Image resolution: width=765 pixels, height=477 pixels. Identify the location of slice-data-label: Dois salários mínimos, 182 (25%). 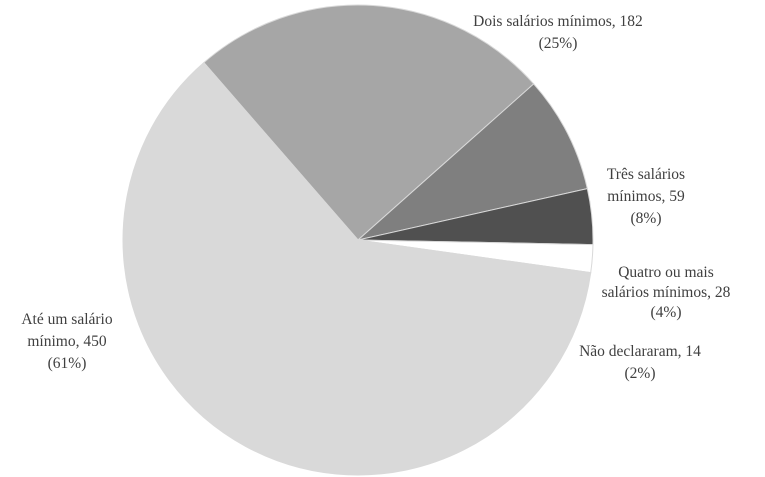
(558, 32).